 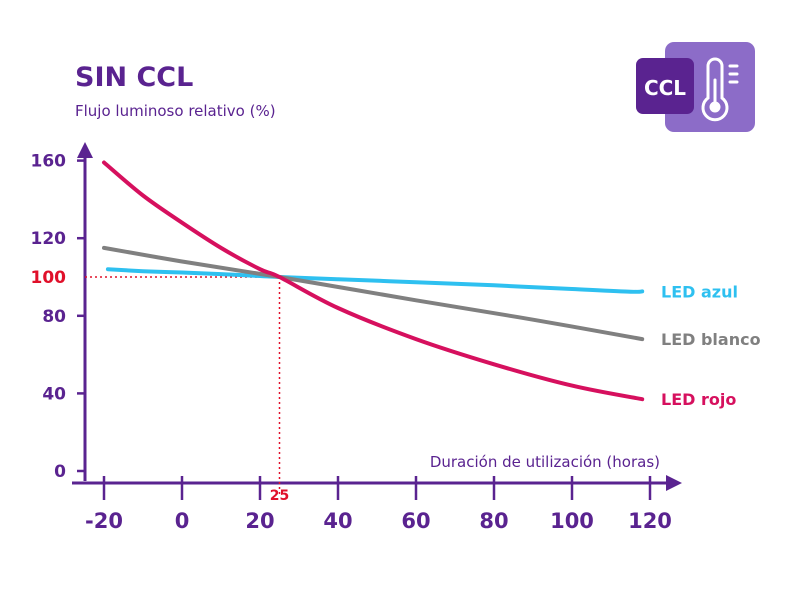 What do you see at coordinates (182, 521) in the screenshot?
I see `x-tick-label: 0` at bounding box center [182, 521].